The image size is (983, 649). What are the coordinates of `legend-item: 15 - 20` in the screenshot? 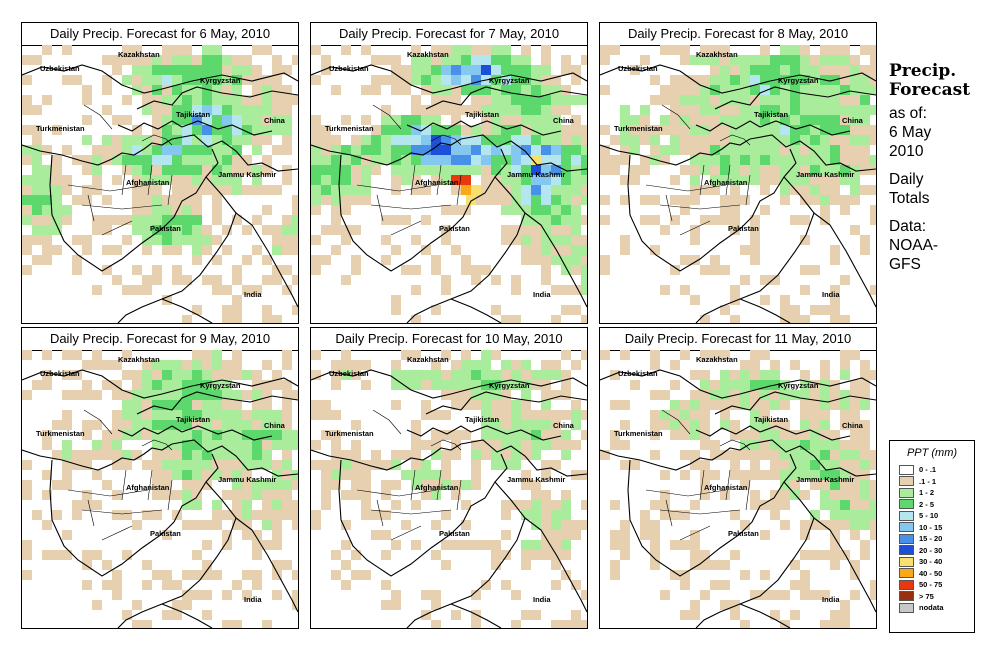 It's located at (932, 539).